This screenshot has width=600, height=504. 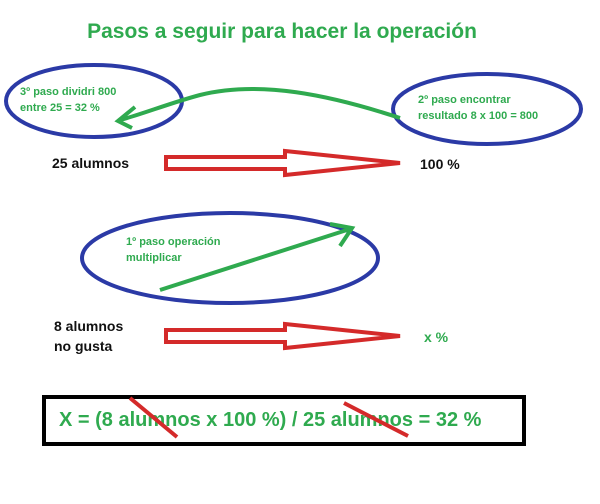 I want to click on row2-left-label: 8 alumnos no gusta, so click(x=88, y=336).